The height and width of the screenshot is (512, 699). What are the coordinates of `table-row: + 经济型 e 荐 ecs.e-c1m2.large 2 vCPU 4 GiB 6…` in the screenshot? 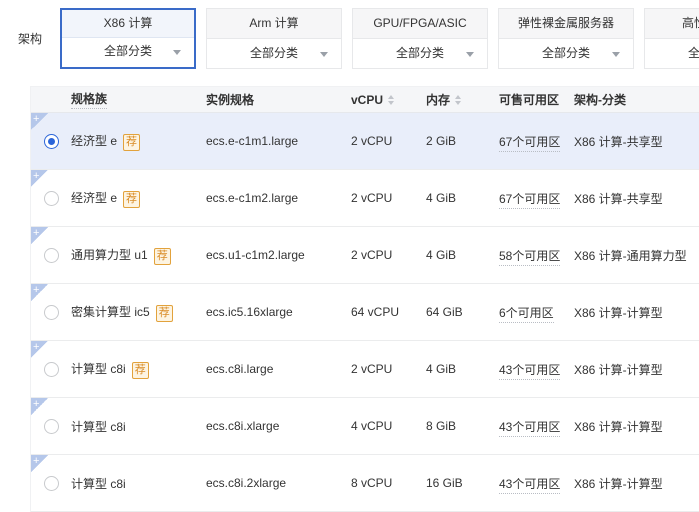 It's located at (365, 198).